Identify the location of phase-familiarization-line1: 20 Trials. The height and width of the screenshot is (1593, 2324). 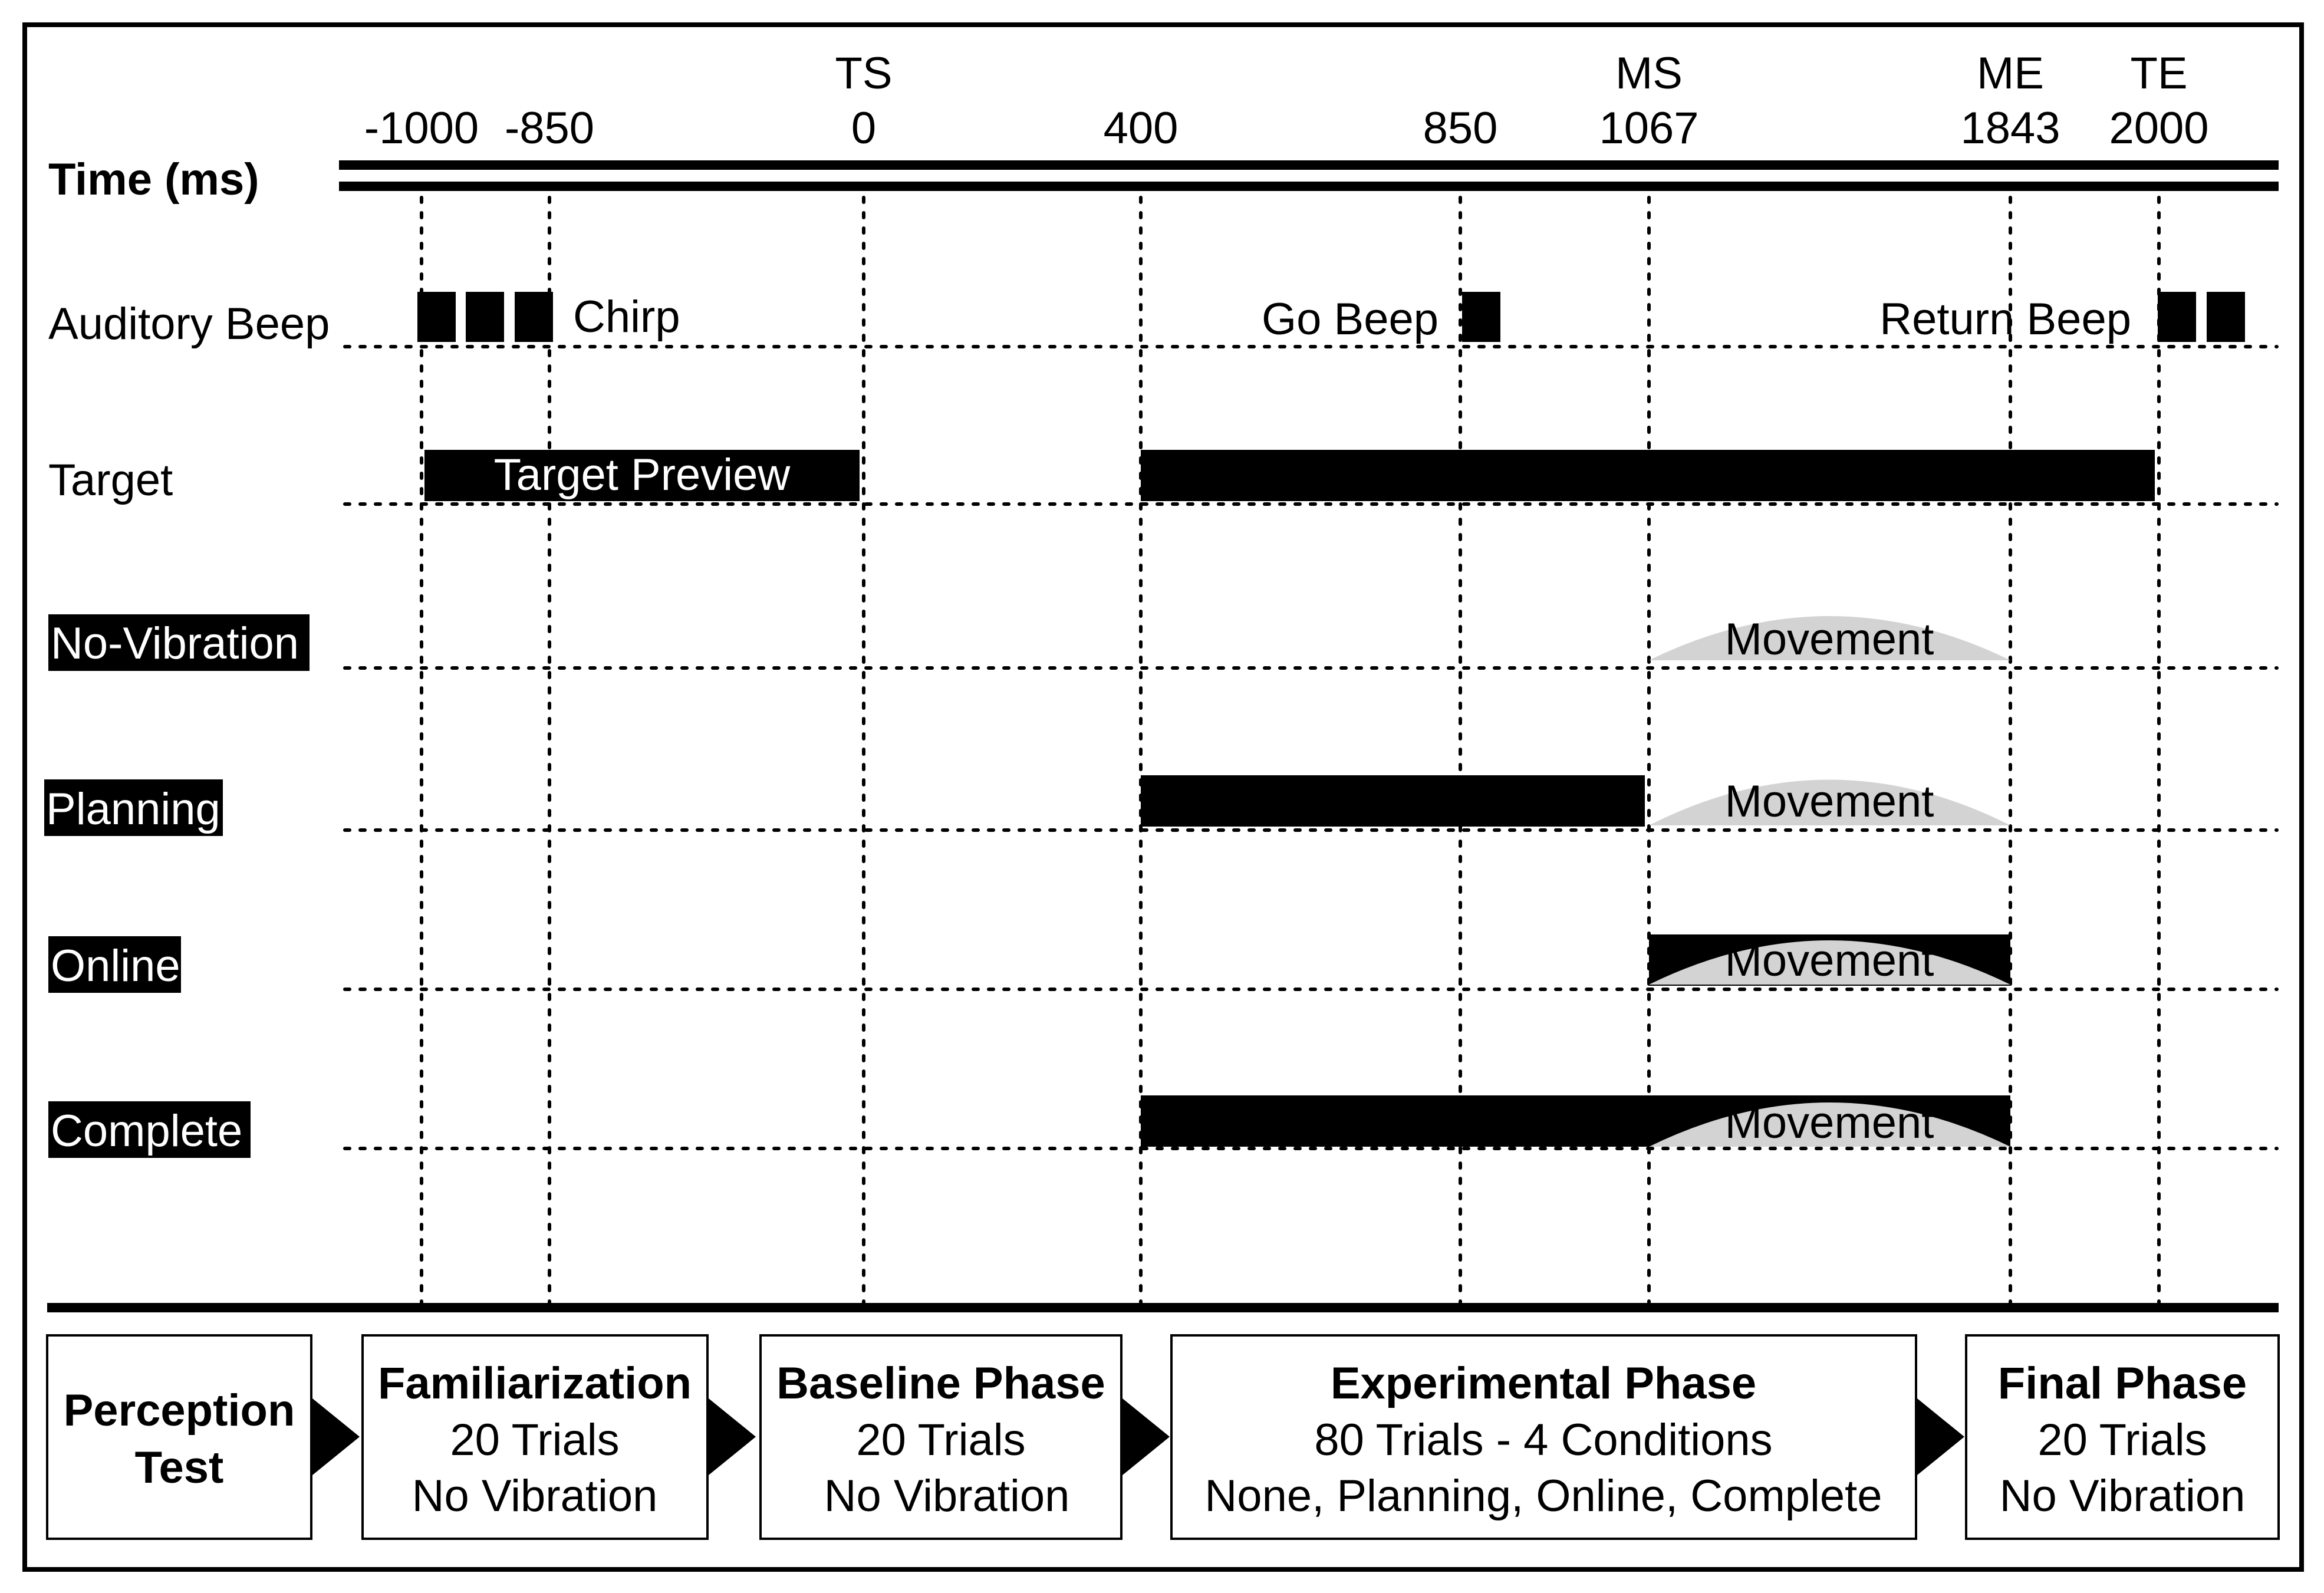
(534, 1440).